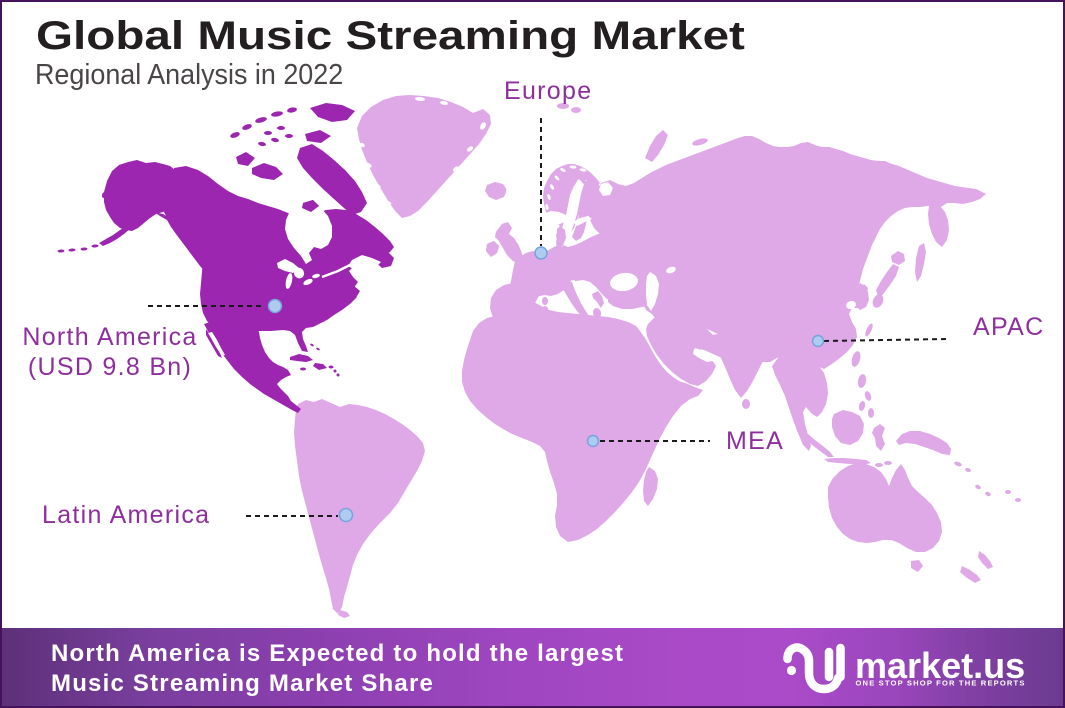  What do you see at coordinates (940, 665) in the screenshot?
I see `svg-text: market.us` at bounding box center [940, 665].